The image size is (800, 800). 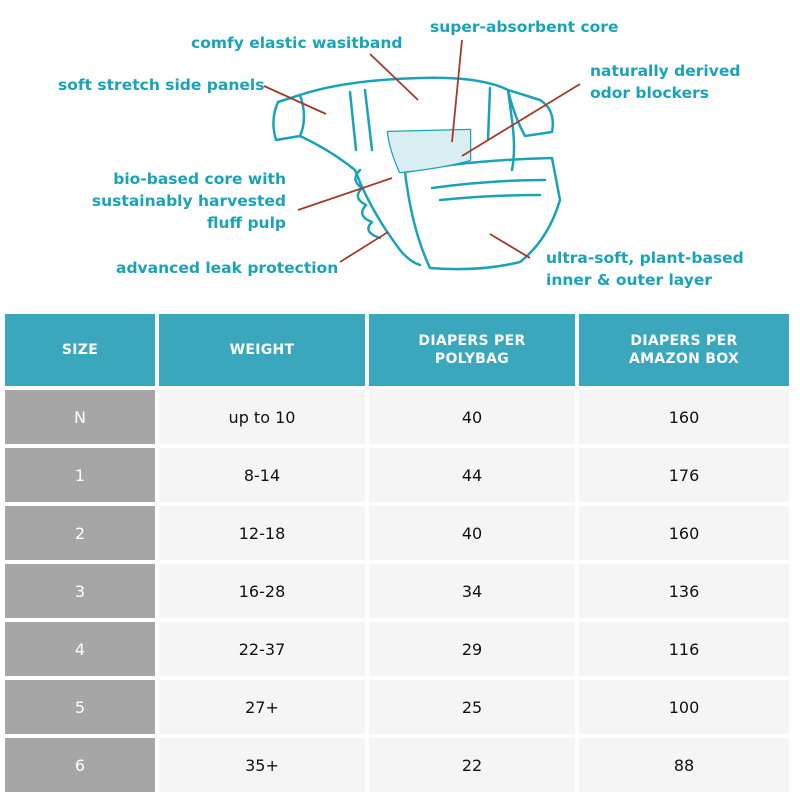 What do you see at coordinates (262, 475) in the screenshot?
I see `weight-cell: 8-14` at bounding box center [262, 475].